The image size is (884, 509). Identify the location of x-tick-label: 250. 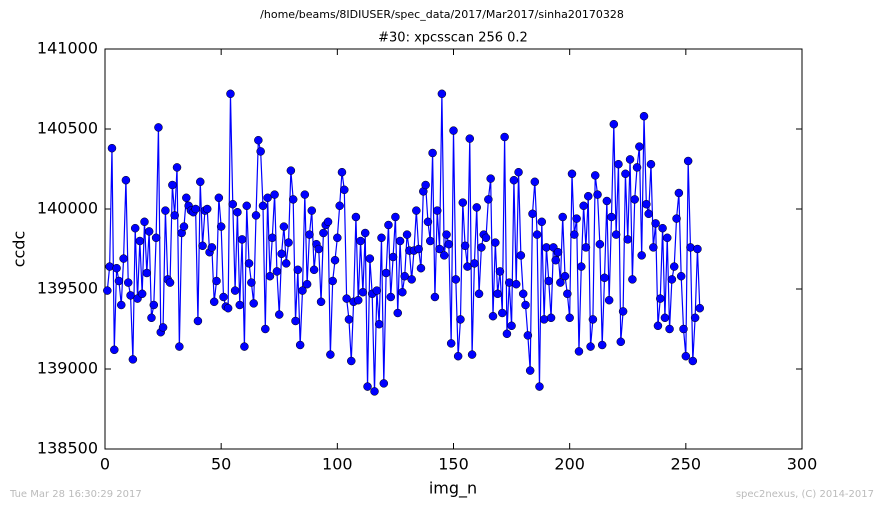
(686, 464).